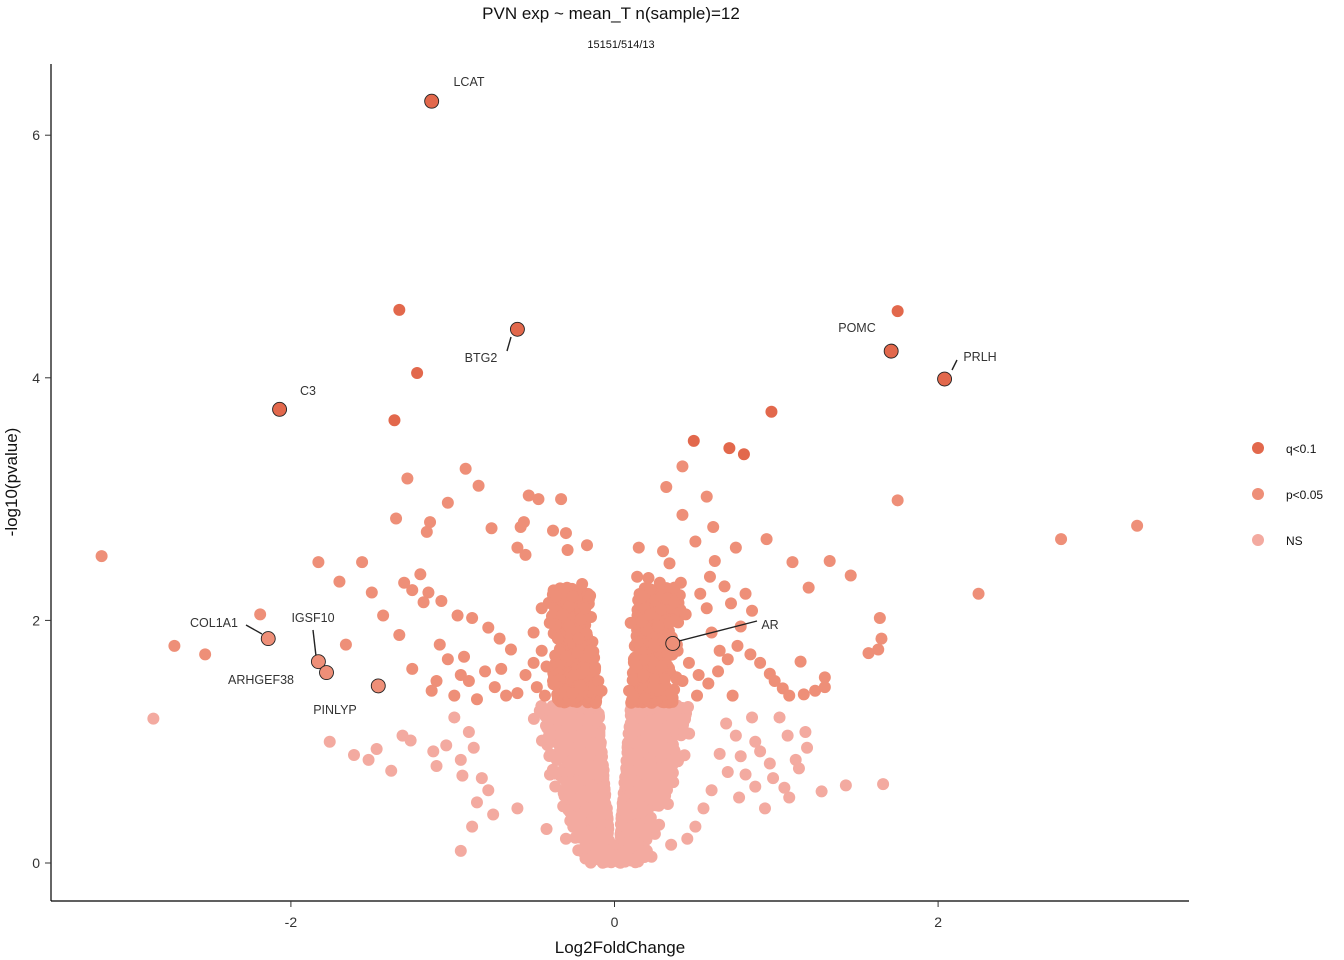 The height and width of the screenshot is (960, 1344). I want to click on x-tick-label: 0, so click(615, 922).